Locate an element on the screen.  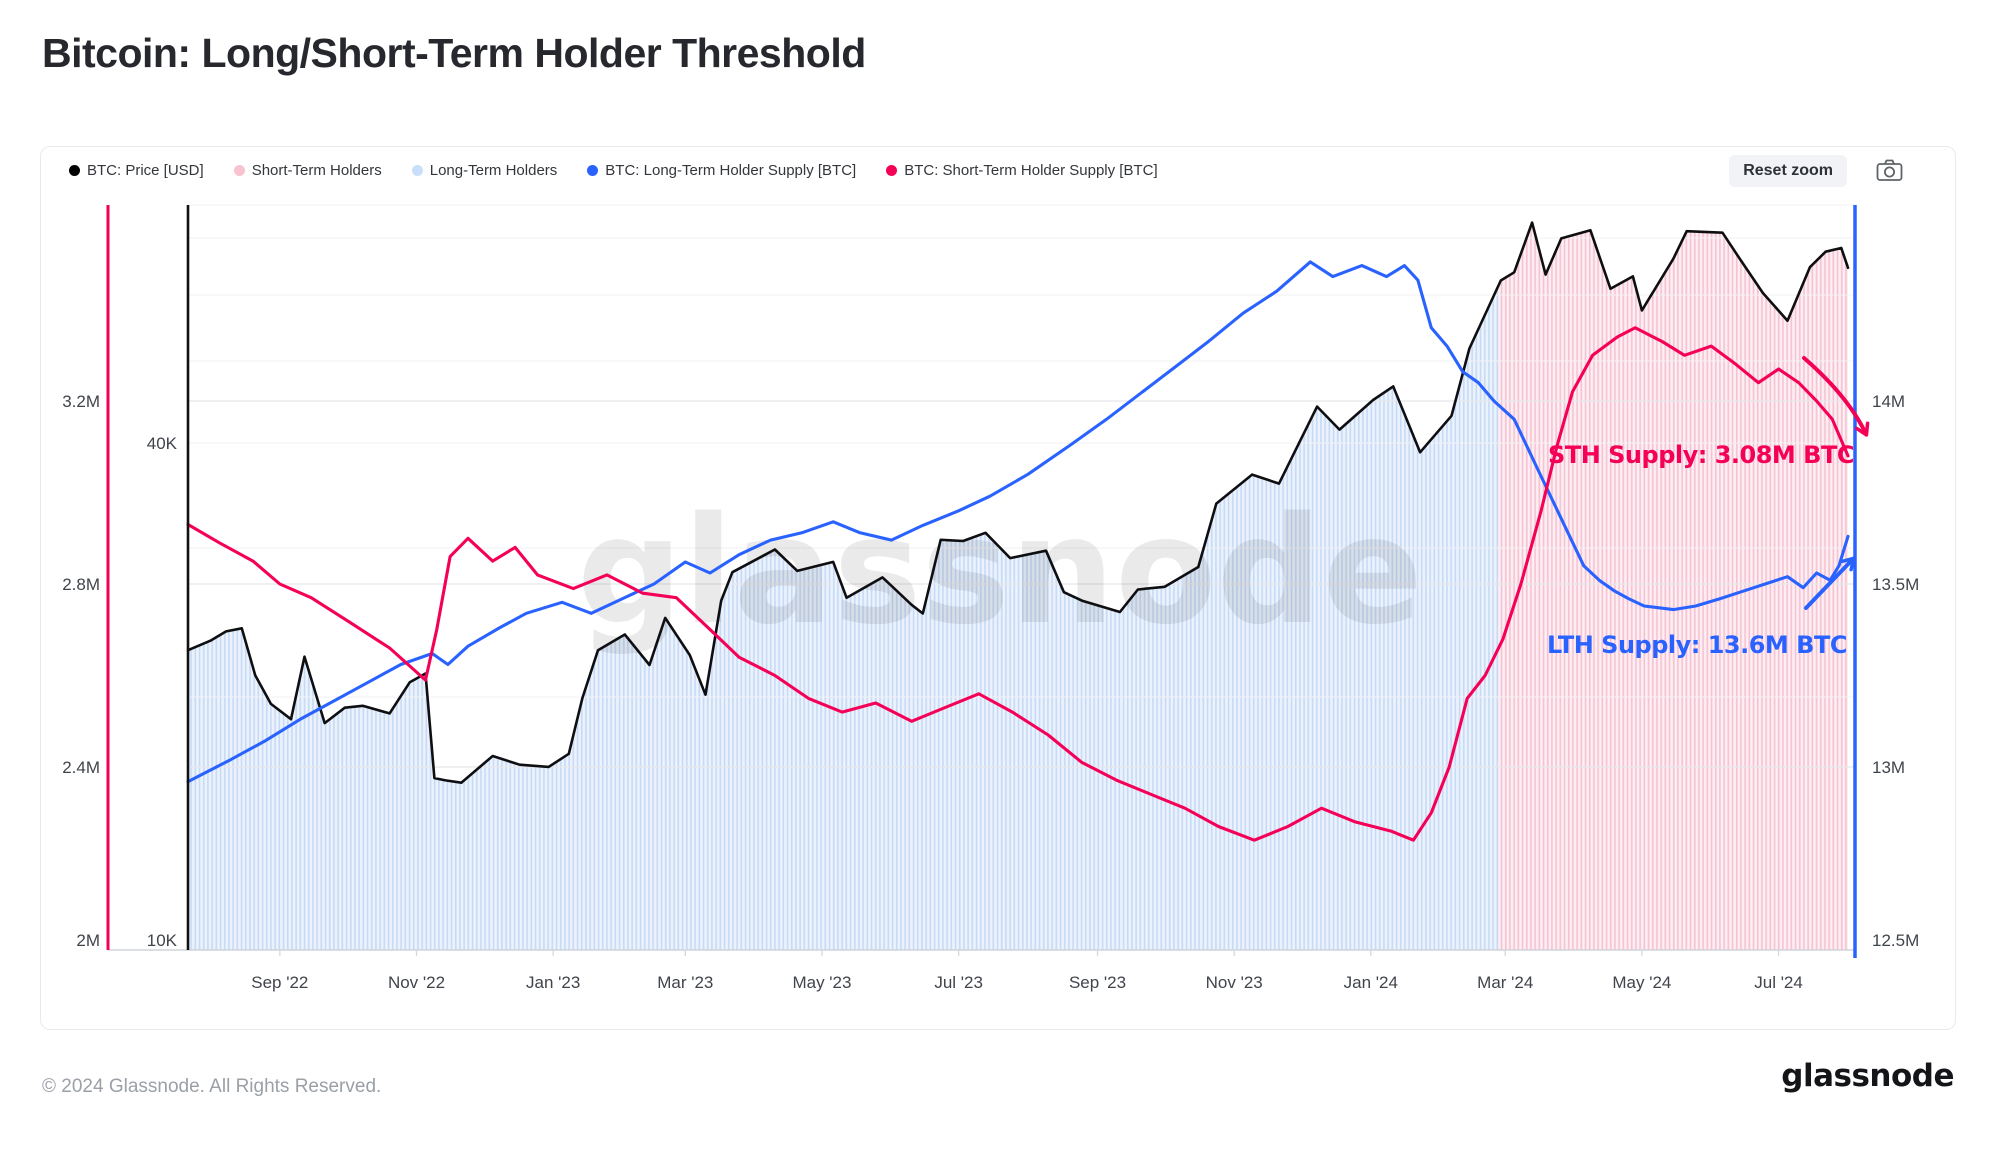
legend-label: BTC: Long-Term Holder Supply [BTC] is located at coordinates (731, 170).